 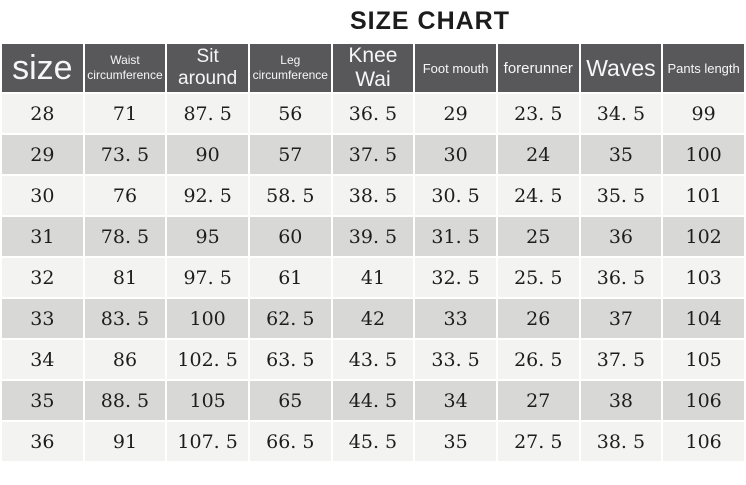 I want to click on table-cell: 91, so click(x=125, y=441).